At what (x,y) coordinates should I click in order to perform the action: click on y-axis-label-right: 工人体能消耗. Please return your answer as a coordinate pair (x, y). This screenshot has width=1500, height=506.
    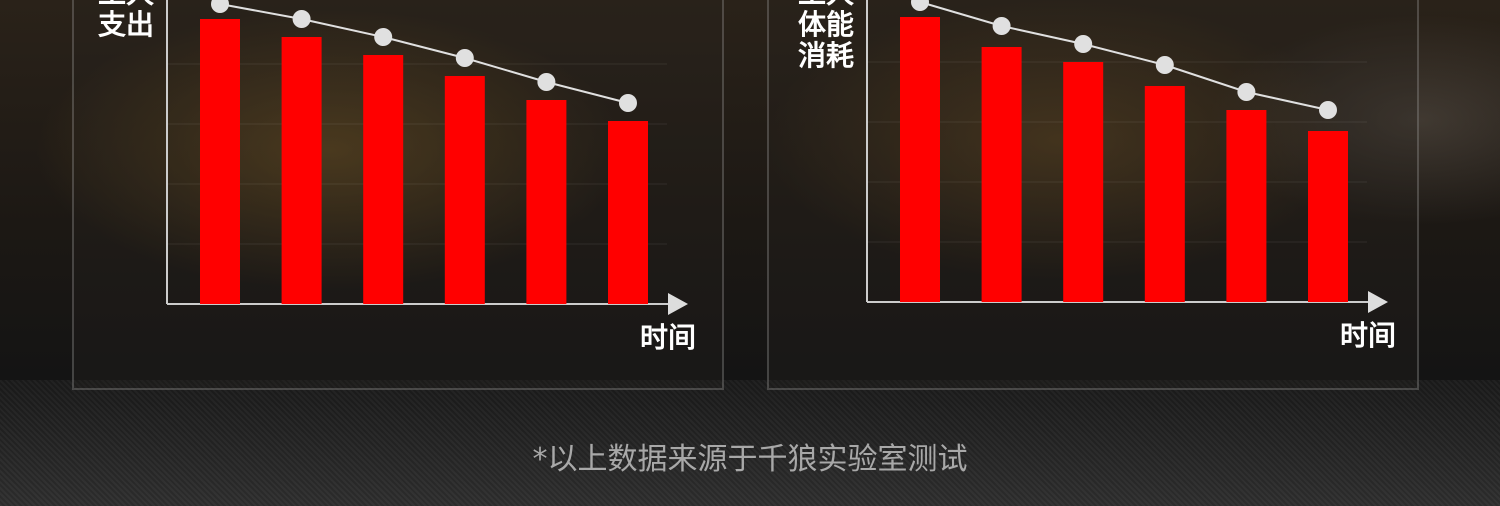
    Looking at the image, I should click on (826, 36).